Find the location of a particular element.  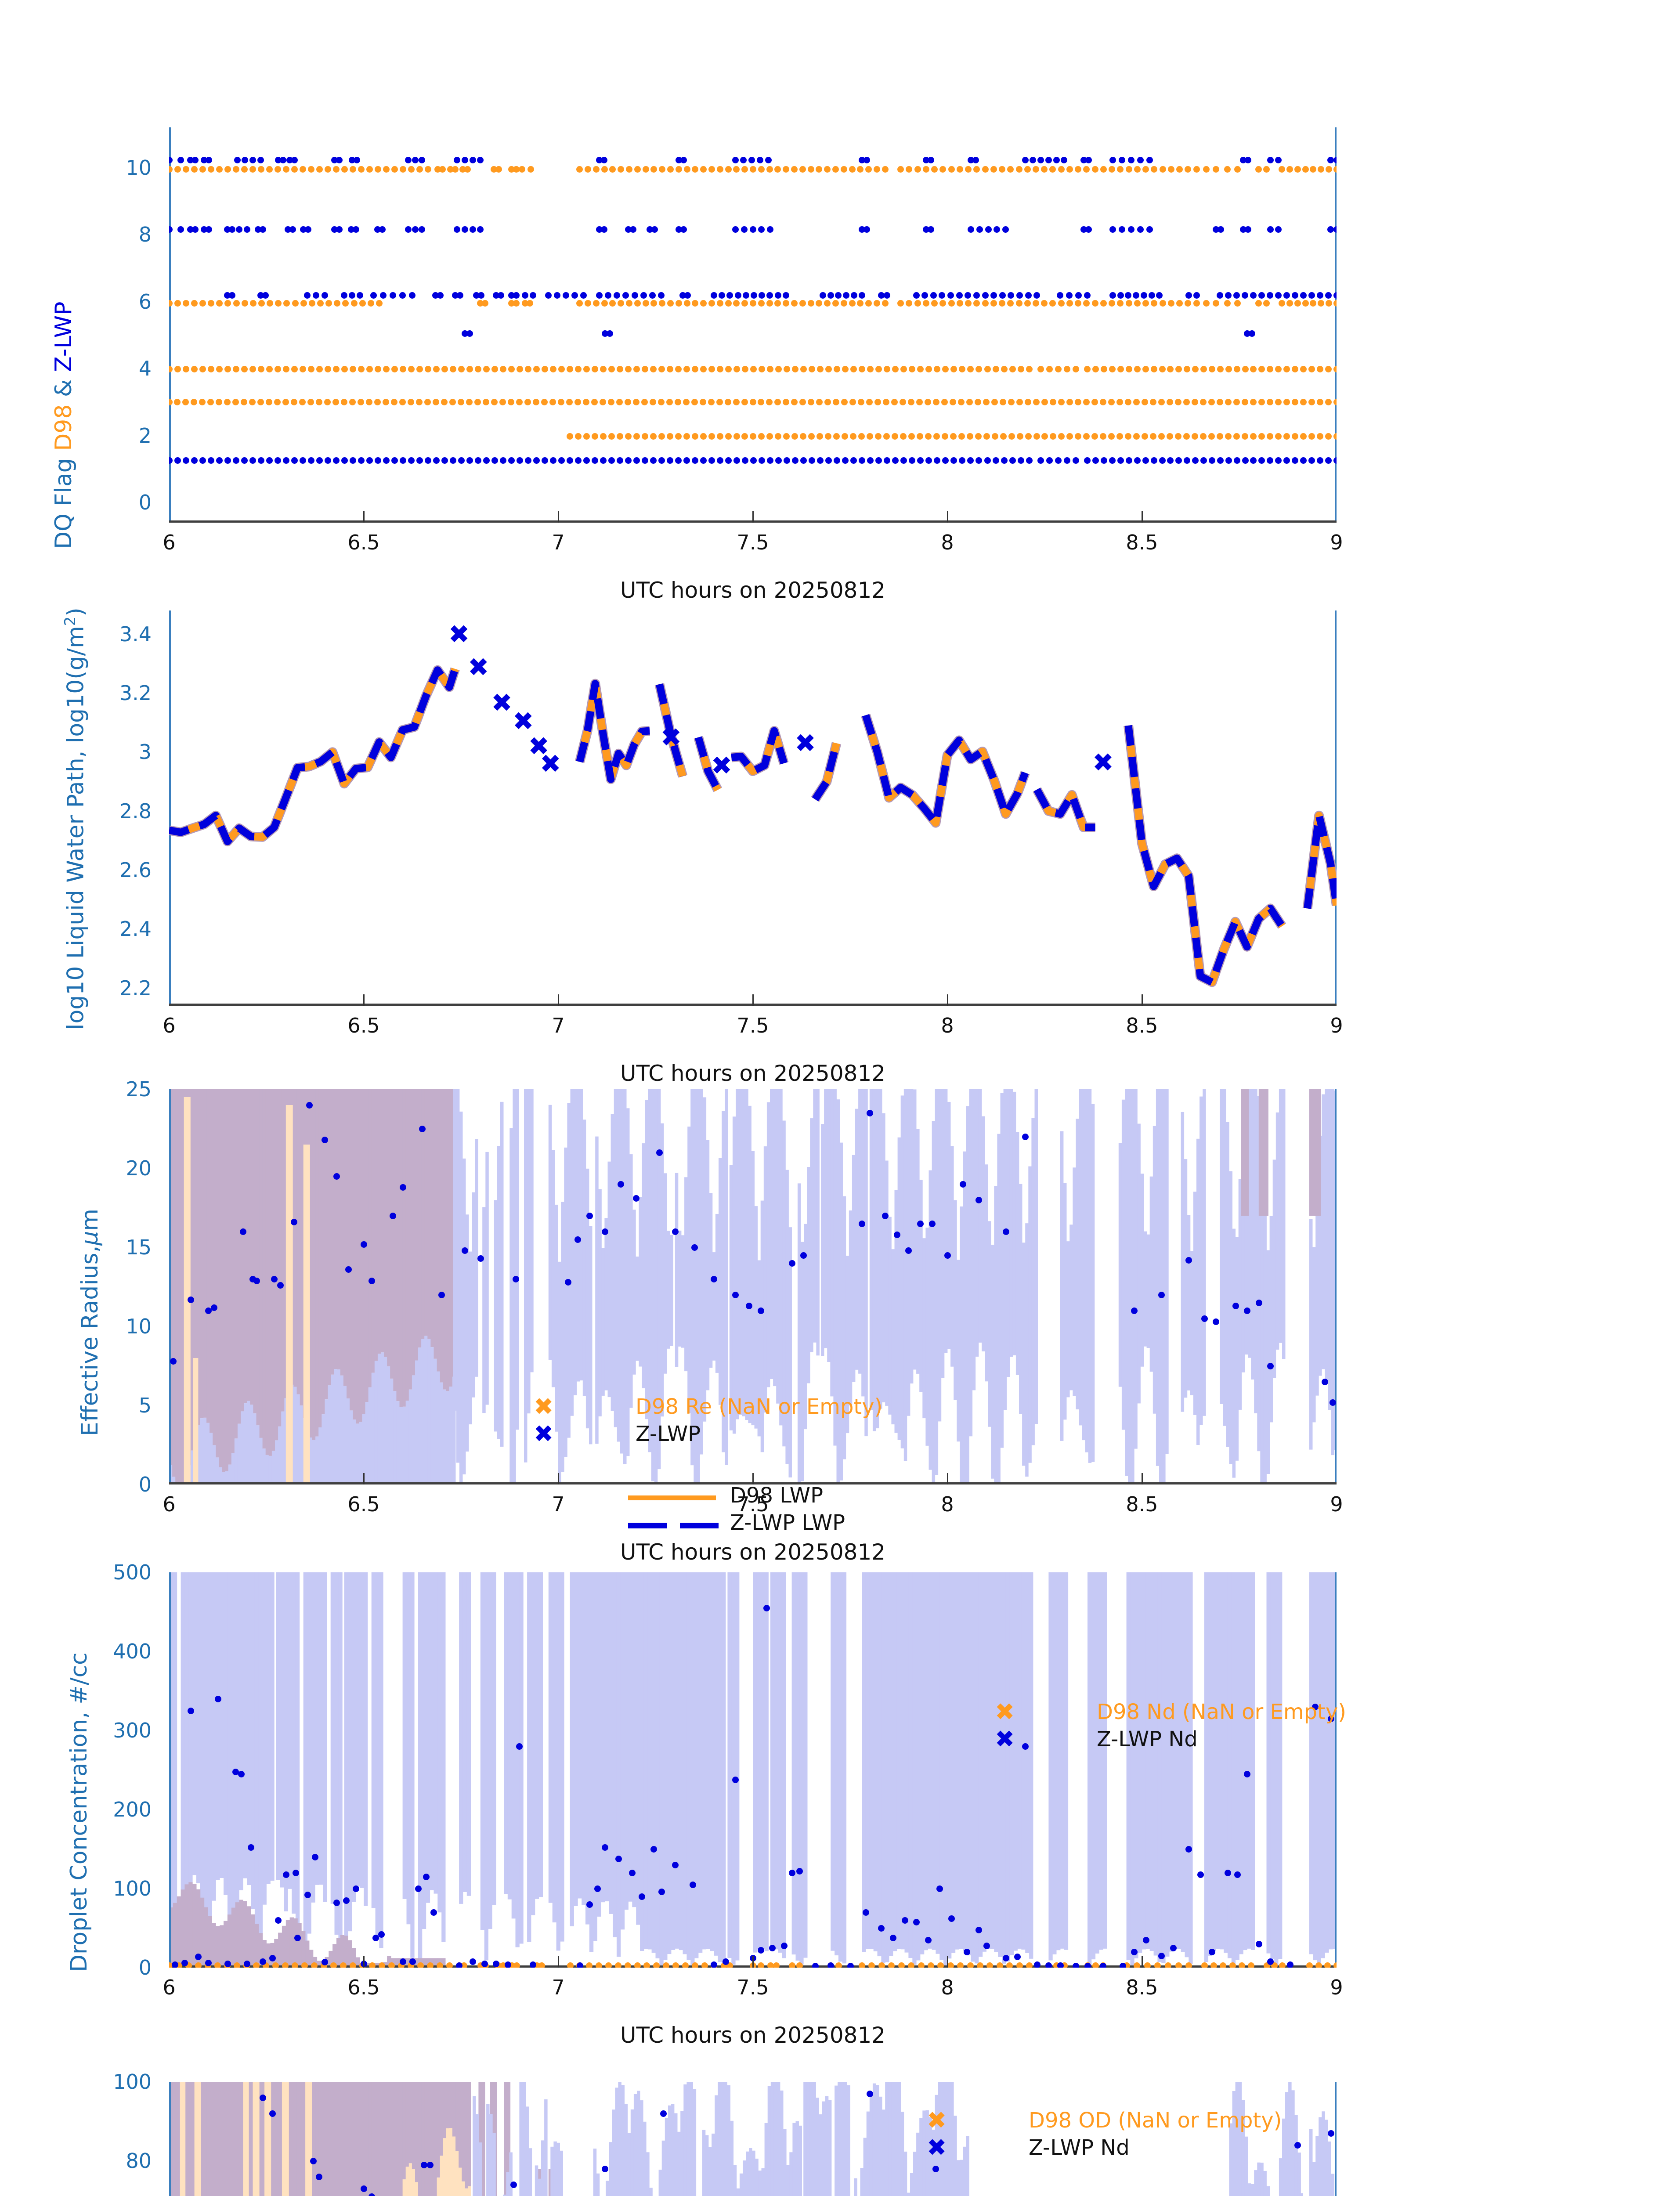

panel-lwp-plot: ✖ ✖ ✖ ✖ ✖ ✖ ✖ ✖ ✖ ✖ is located at coordinates (753, 808).